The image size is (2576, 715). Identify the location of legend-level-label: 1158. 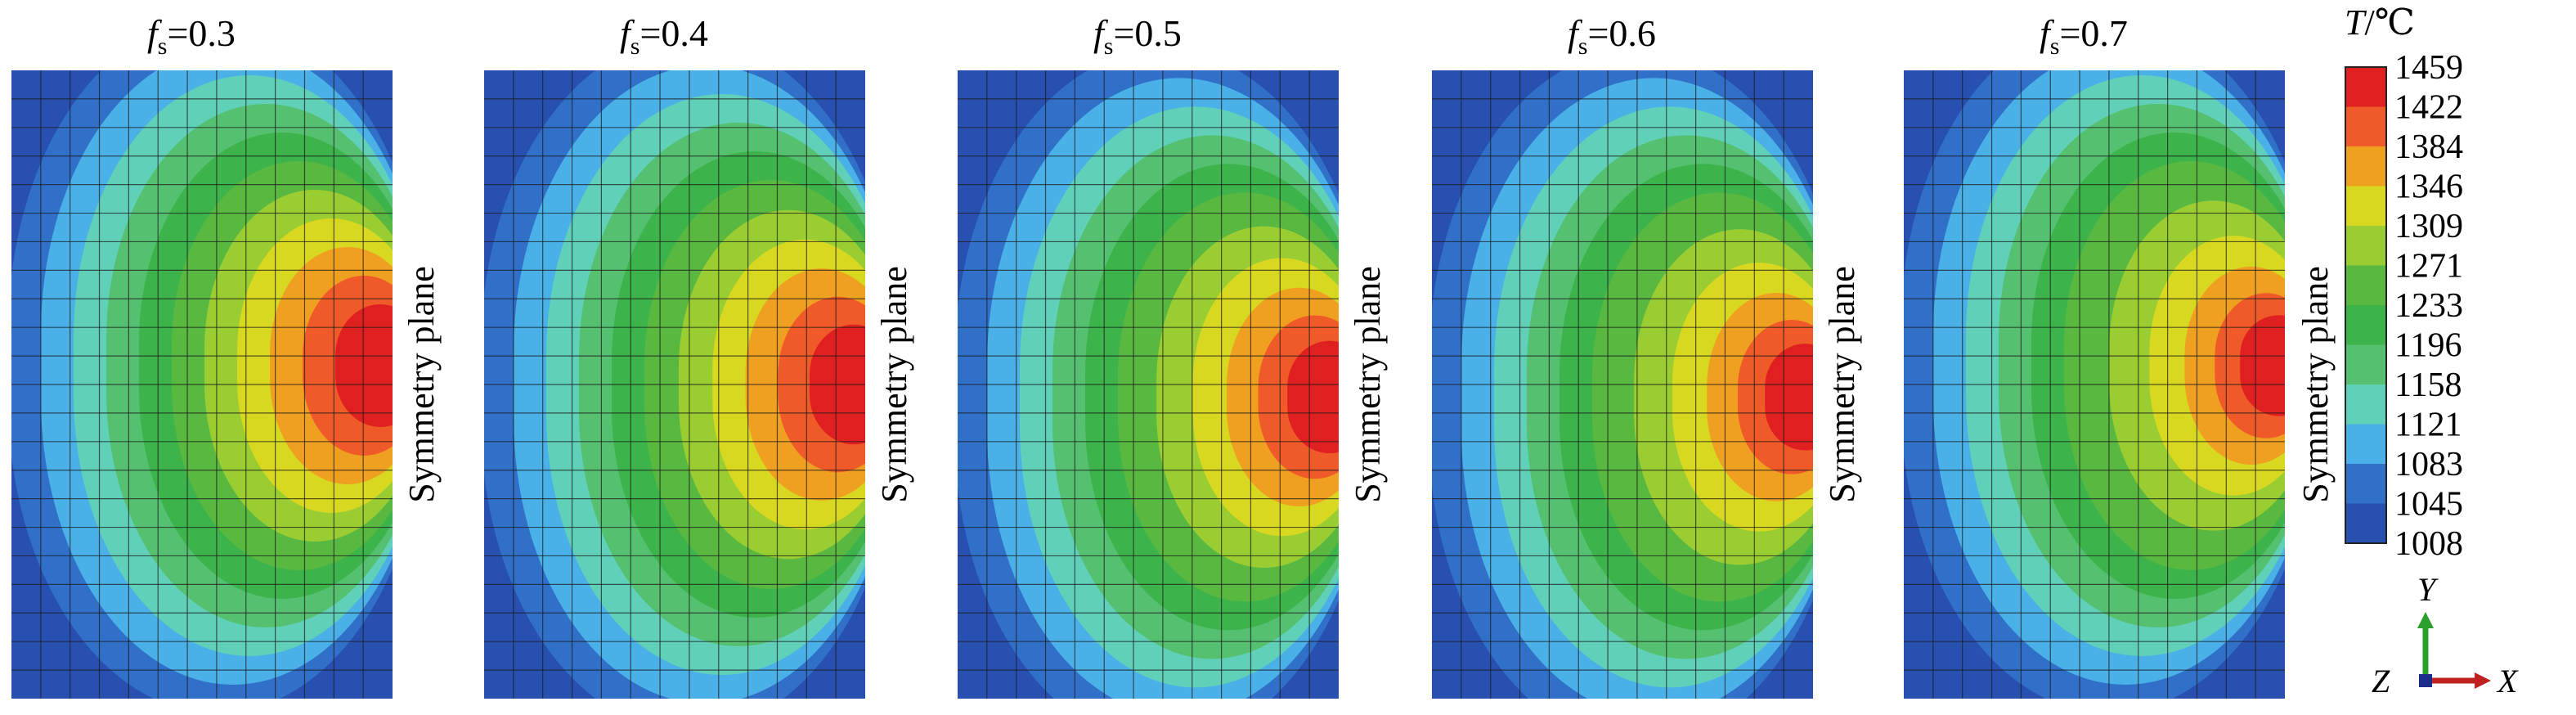
(2428, 385).